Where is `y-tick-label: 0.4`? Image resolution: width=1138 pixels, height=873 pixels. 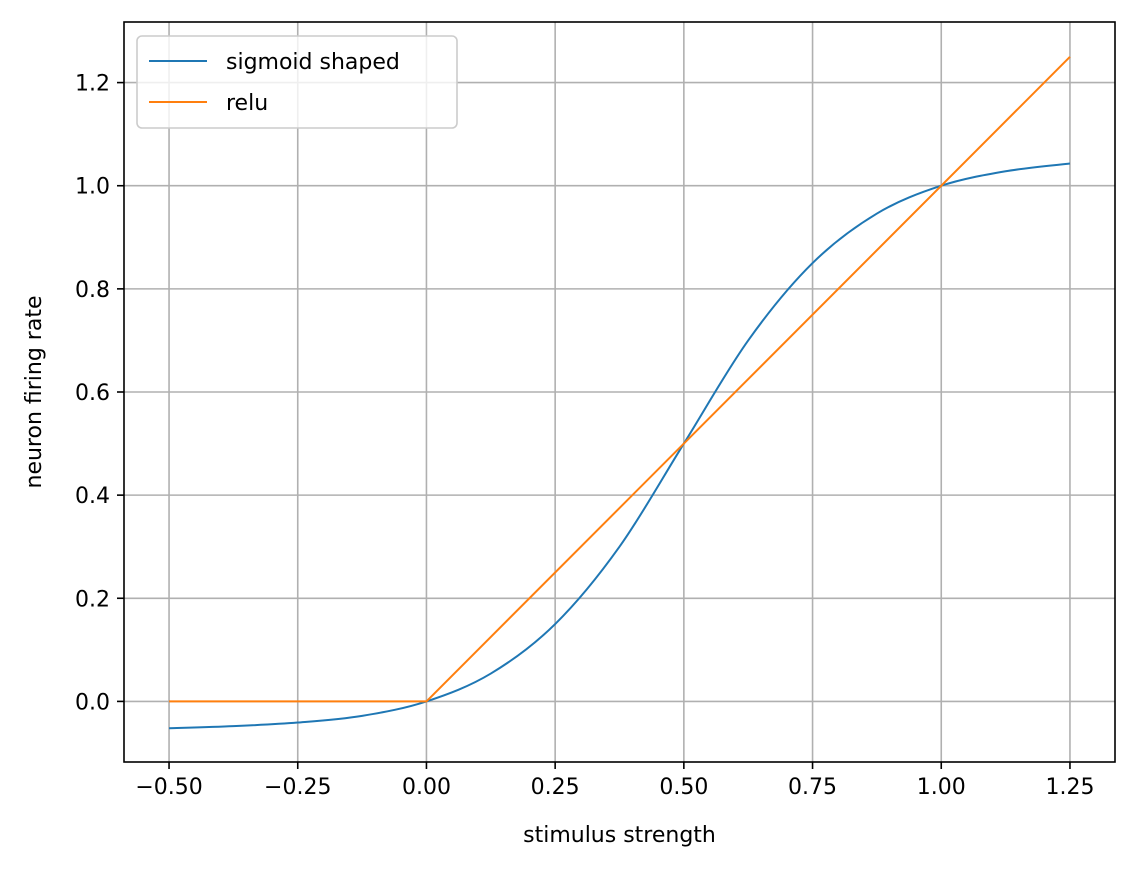
y-tick-label: 0.4 is located at coordinates (92, 496).